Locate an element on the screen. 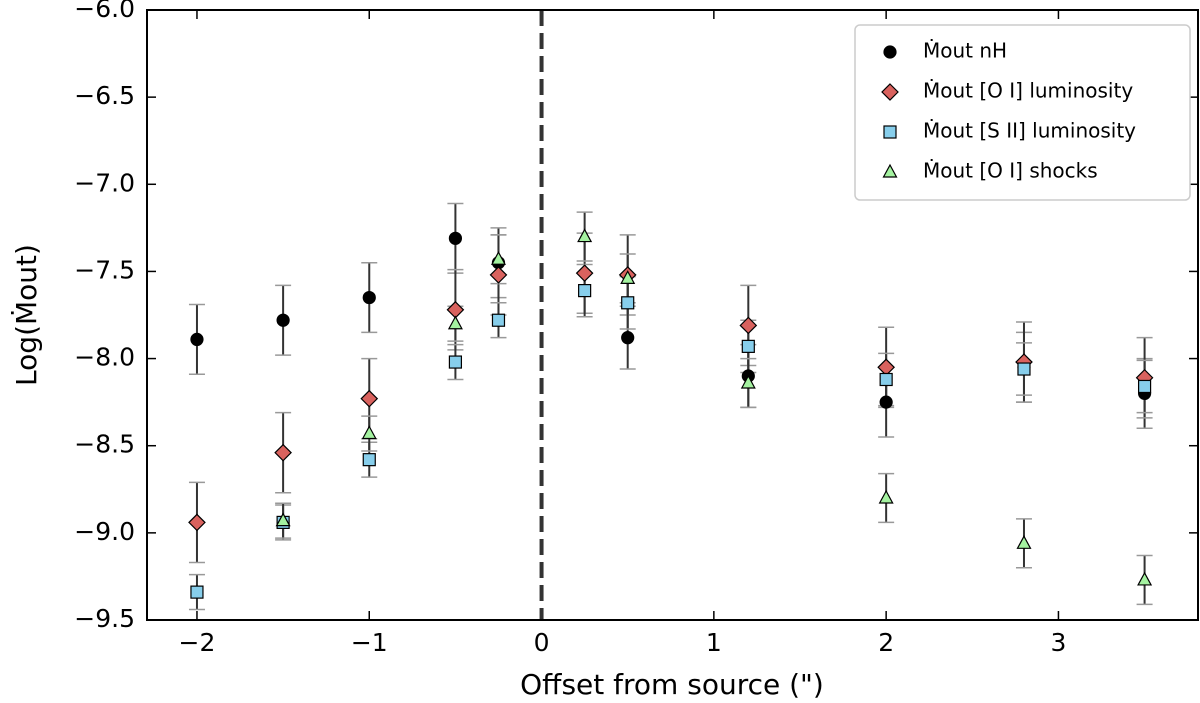 This screenshot has width=1200, height=703. y-tick-label: −9.5 is located at coordinates (104, 618).